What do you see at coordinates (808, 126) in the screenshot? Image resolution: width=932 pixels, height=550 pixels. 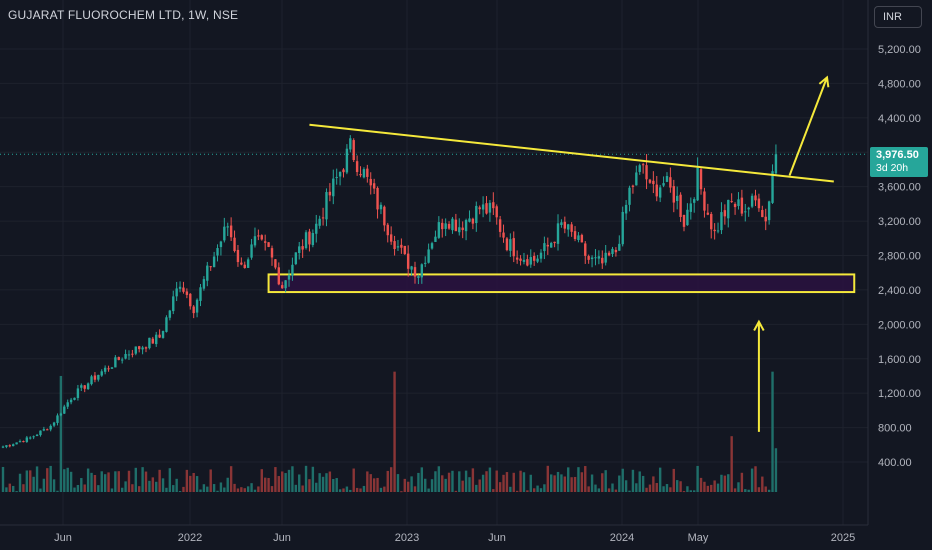 I see `breakout-arrow` at bounding box center [808, 126].